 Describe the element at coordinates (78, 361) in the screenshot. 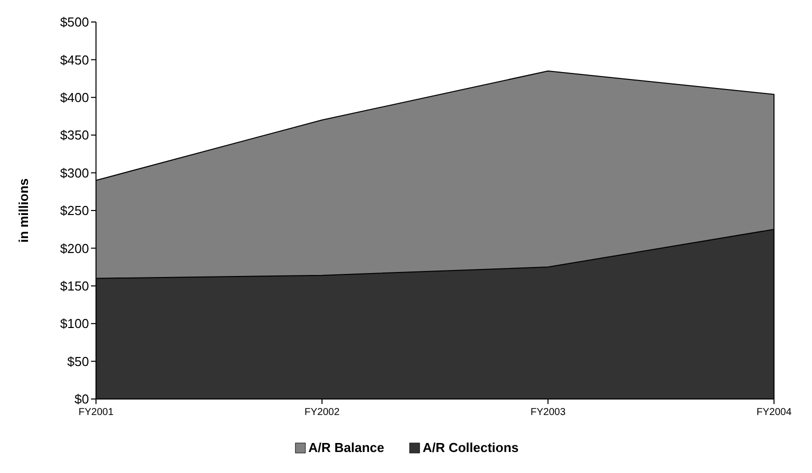

I see `y-tick-label: $50` at that location.